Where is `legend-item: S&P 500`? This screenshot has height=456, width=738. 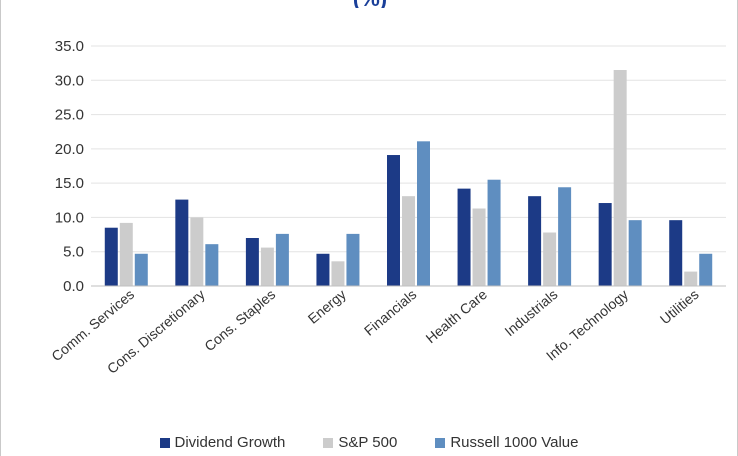 legend-item: S&P 500 is located at coordinates (360, 442).